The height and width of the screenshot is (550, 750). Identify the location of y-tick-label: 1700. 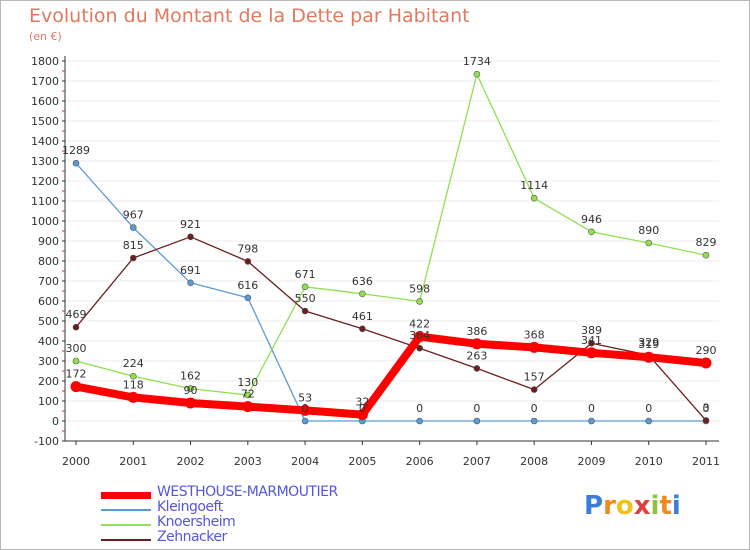
(45, 81).